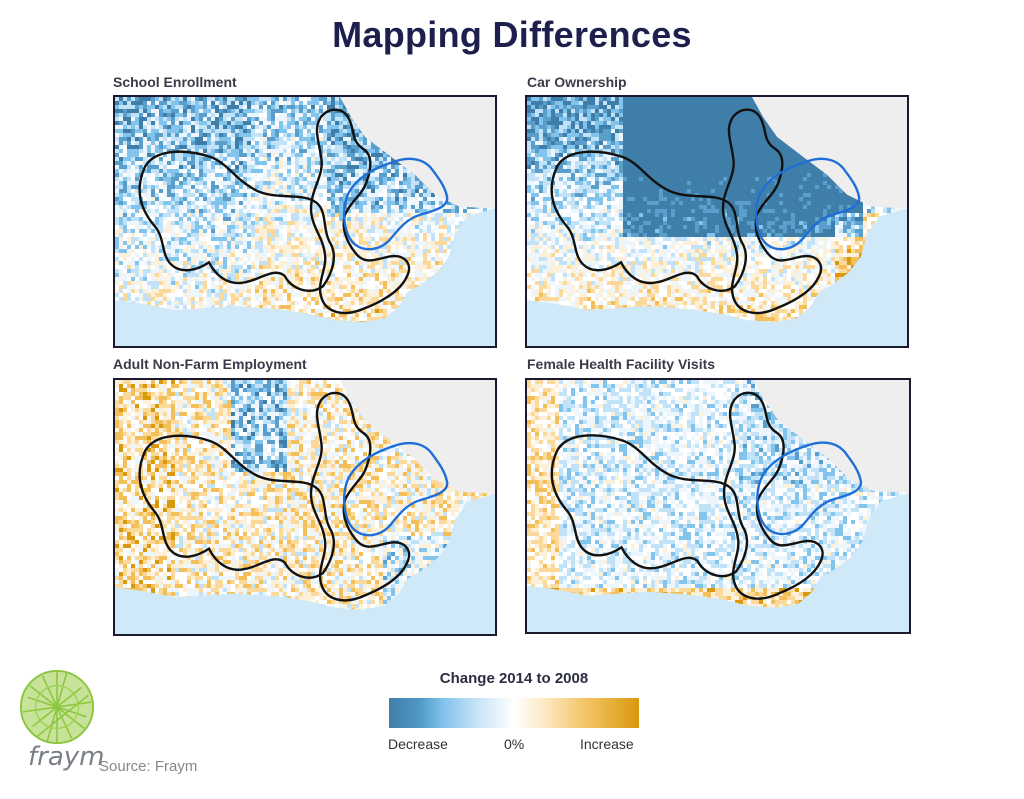 The image size is (1024, 799). What do you see at coordinates (57, 707) in the screenshot?
I see `fraym-logo-icon` at bounding box center [57, 707].